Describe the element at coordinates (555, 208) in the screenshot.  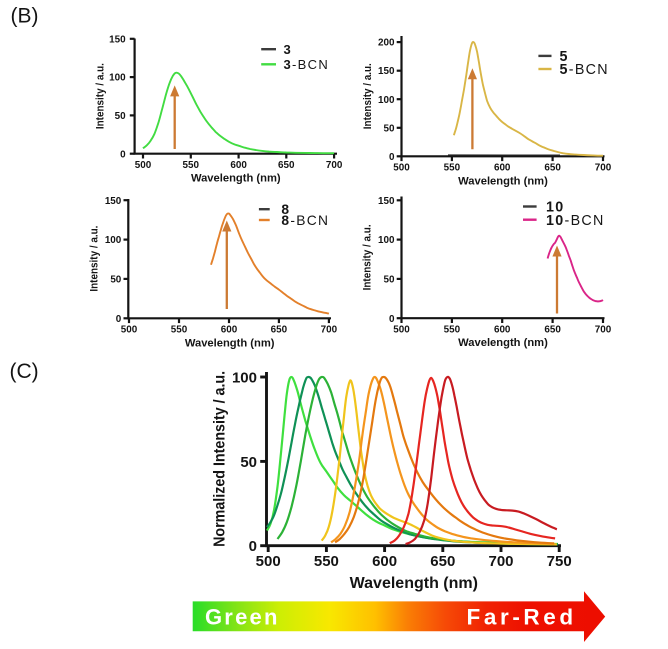
I see `svg-text: 10` at that location.